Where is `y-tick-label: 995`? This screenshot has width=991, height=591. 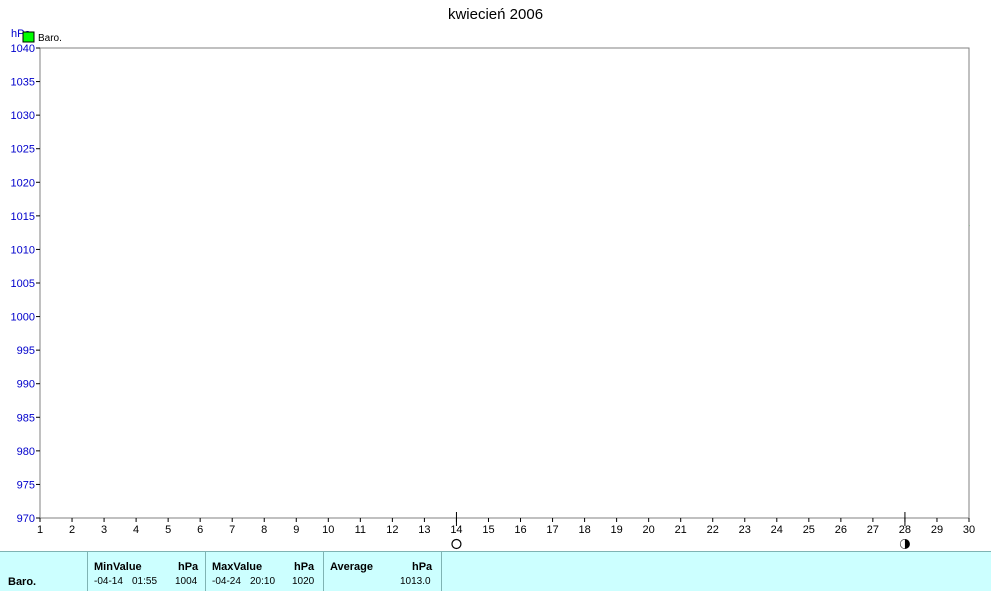 y-tick-label: 995 is located at coordinates (26, 351).